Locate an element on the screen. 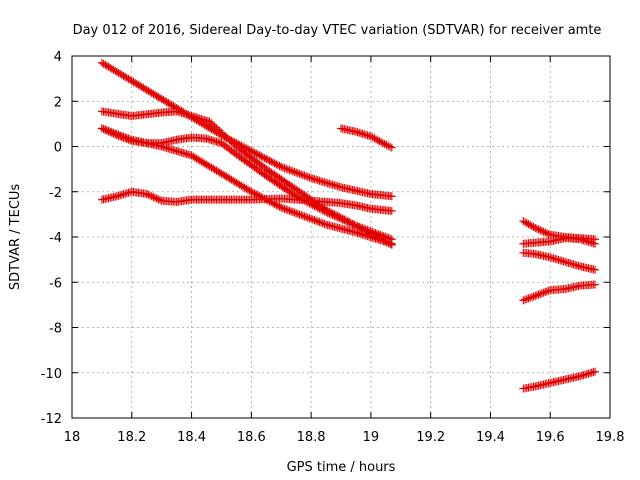 The image size is (640, 480). x-tick-label: 18.4 is located at coordinates (191, 437).